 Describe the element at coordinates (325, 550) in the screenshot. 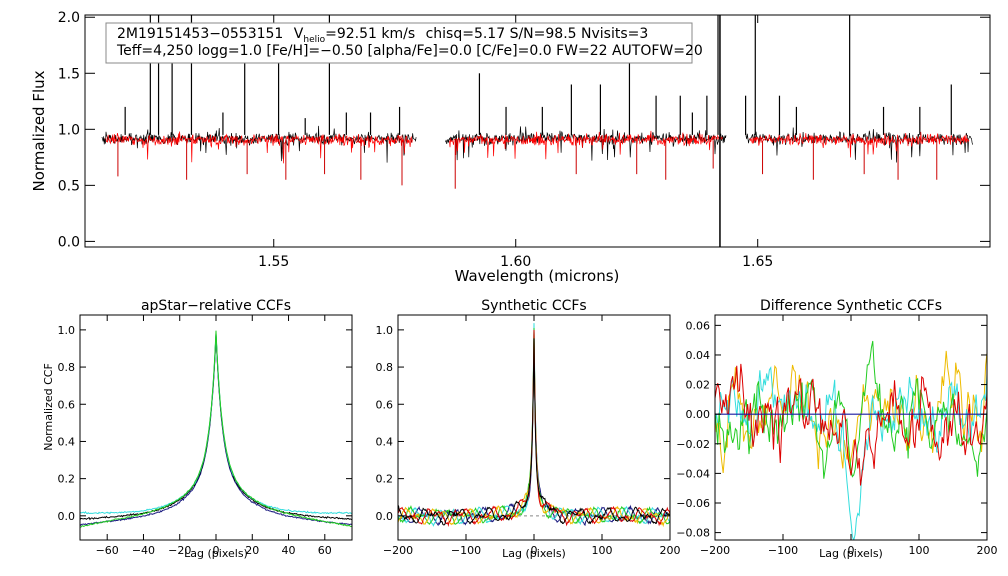

I see `x-tick-label: 60` at that location.